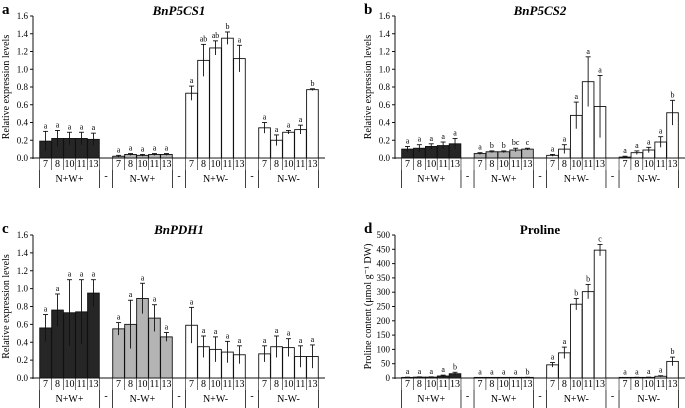  What do you see at coordinates (23, 378) in the screenshot?
I see `y-tick-label: 0.0` at bounding box center [23, 378].